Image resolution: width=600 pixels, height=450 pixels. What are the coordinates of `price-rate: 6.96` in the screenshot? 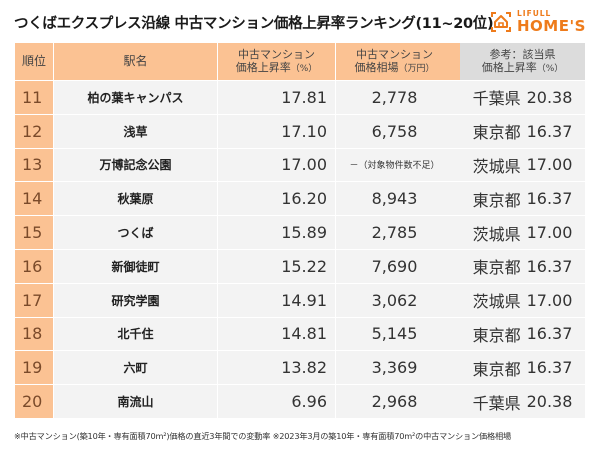 It's located at (276, 401).